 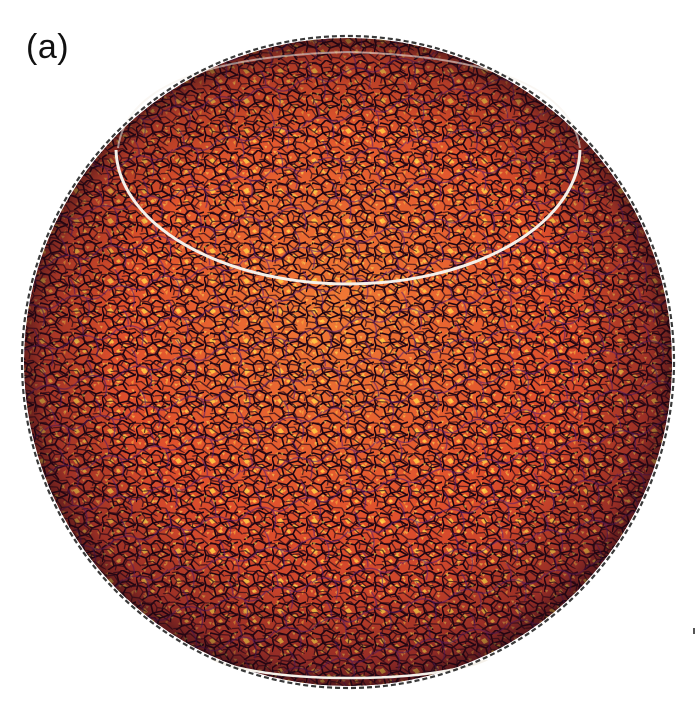 What do you see at coordinates (350, 670) in the screenshot?
I see `lower-latitude-ring` at bounding box center [350, 670].